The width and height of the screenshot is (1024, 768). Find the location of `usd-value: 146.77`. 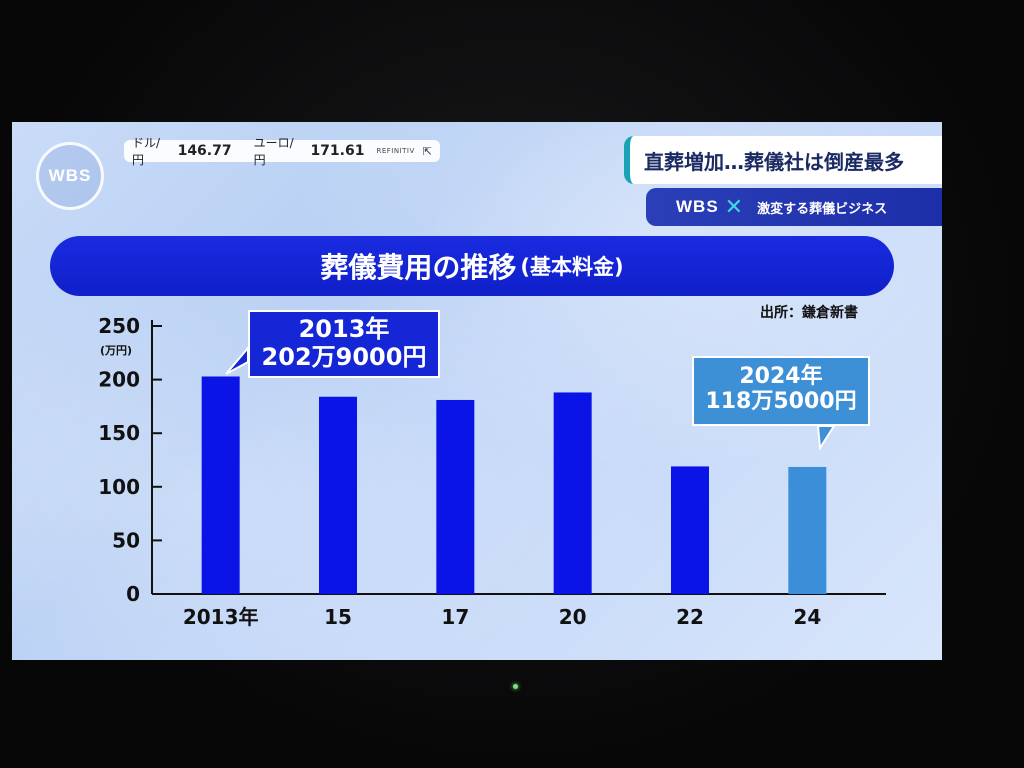

usd-value: 146.77 is located at coordinates (204, 151).